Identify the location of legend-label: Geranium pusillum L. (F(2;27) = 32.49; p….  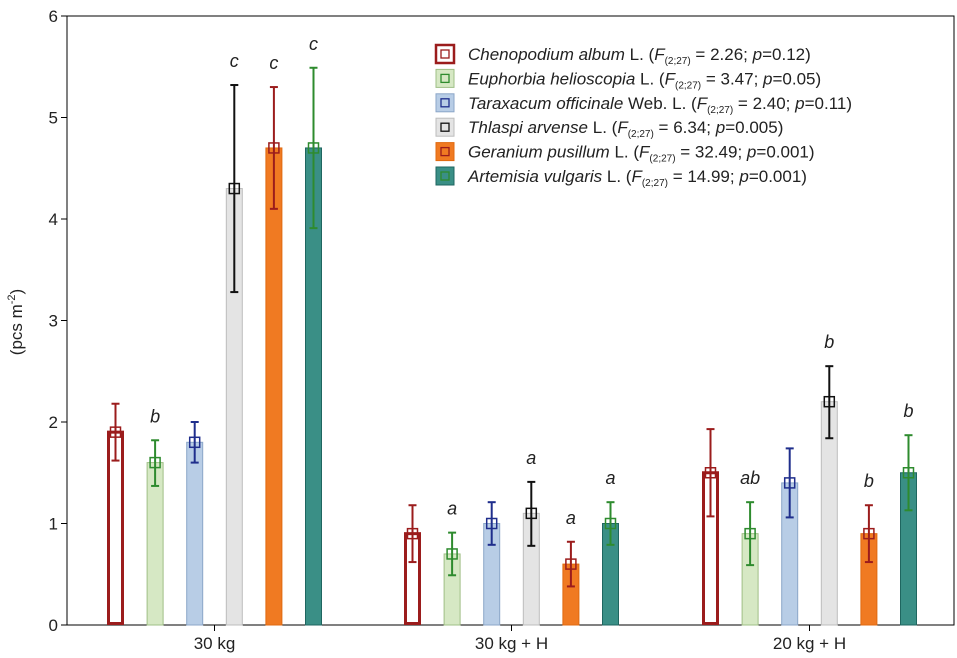
(641, 154).